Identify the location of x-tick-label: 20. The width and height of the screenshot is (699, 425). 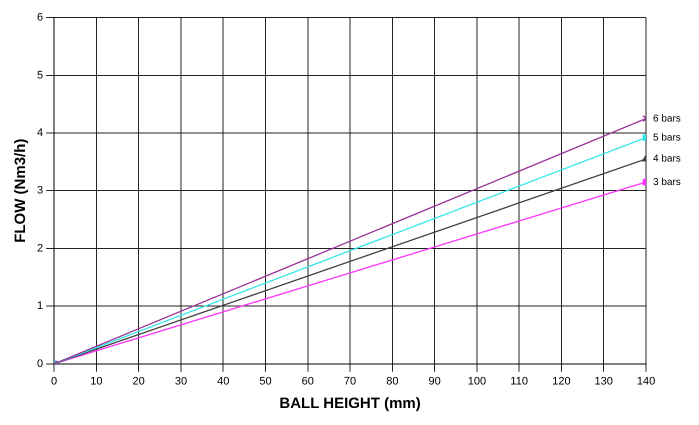
(138, 381).